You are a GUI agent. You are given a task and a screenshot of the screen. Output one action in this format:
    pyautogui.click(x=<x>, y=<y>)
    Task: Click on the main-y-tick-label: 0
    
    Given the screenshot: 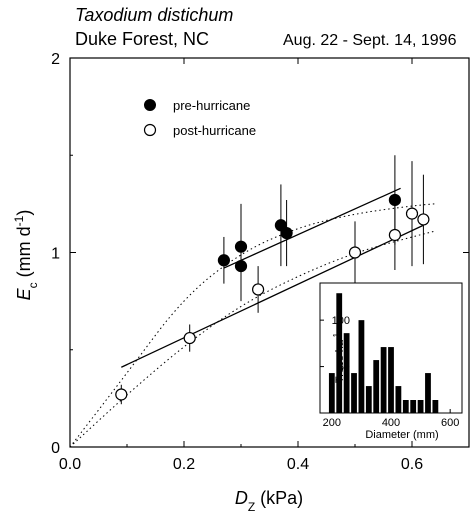 What is the action you would take?
    pyautogui.click(x=55, y=448)
    